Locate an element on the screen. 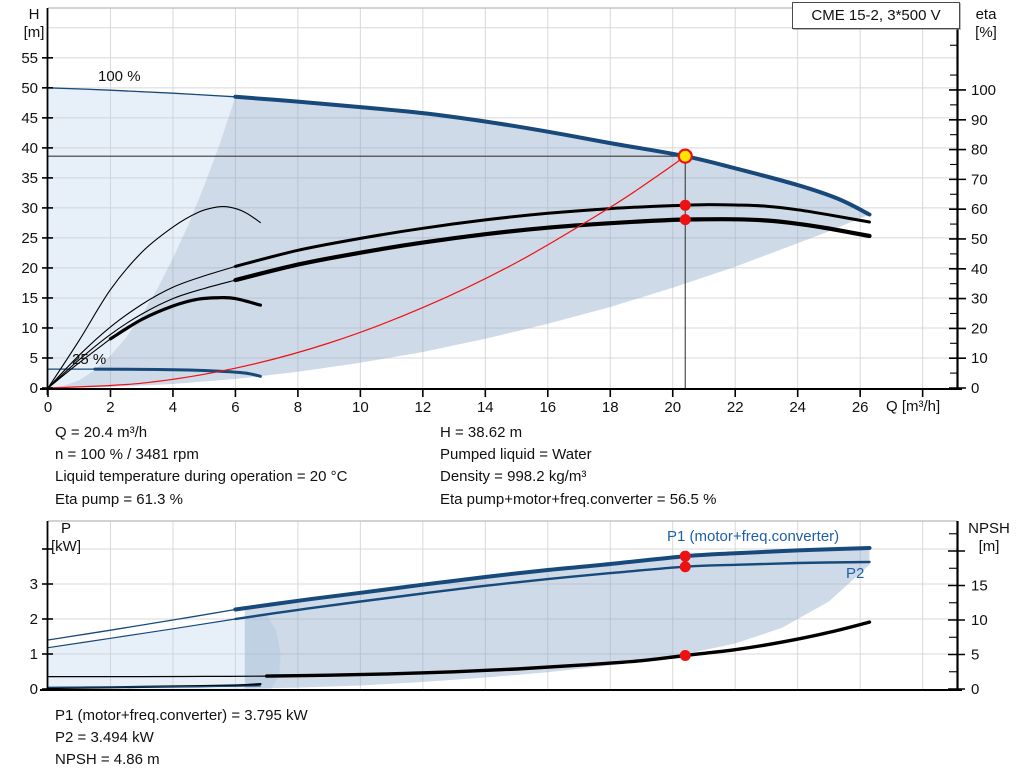 The height and width of the screenshot is (781, 1024). q-tick-label: 18 is located at coordinates (610, 407).